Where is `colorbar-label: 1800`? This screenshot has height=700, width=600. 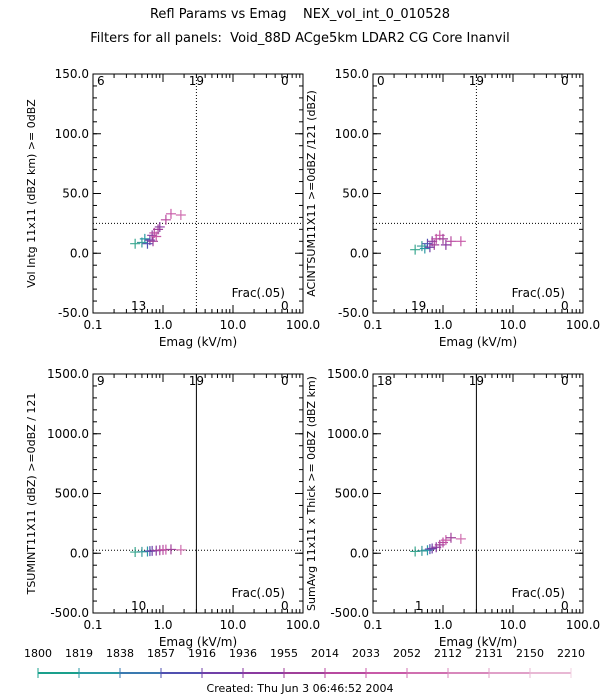 colorbar-label: 1800 is located at coordinates (38, 653).